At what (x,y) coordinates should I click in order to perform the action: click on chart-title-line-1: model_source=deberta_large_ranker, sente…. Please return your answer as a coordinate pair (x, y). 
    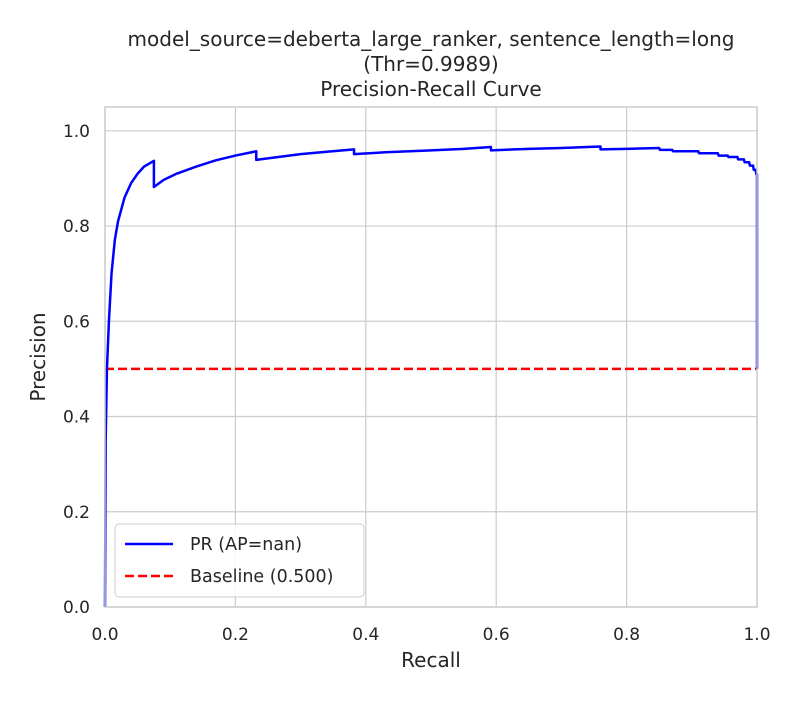
    Looking at the image, I should click on (431, 39).